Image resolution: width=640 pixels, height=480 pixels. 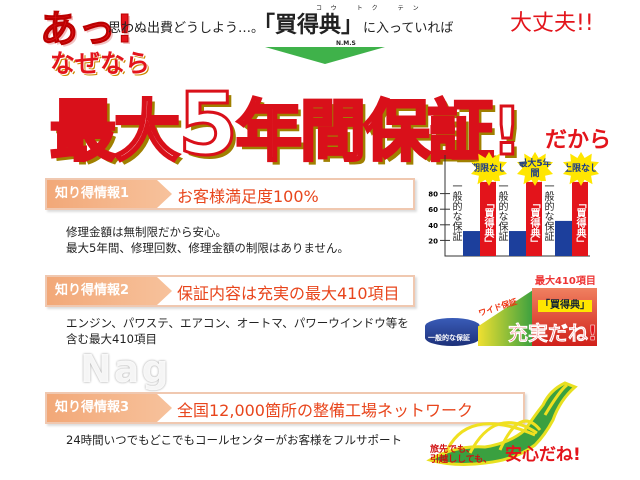 I want to click on max-items: 最大410項目, so click(x=565, y=281).